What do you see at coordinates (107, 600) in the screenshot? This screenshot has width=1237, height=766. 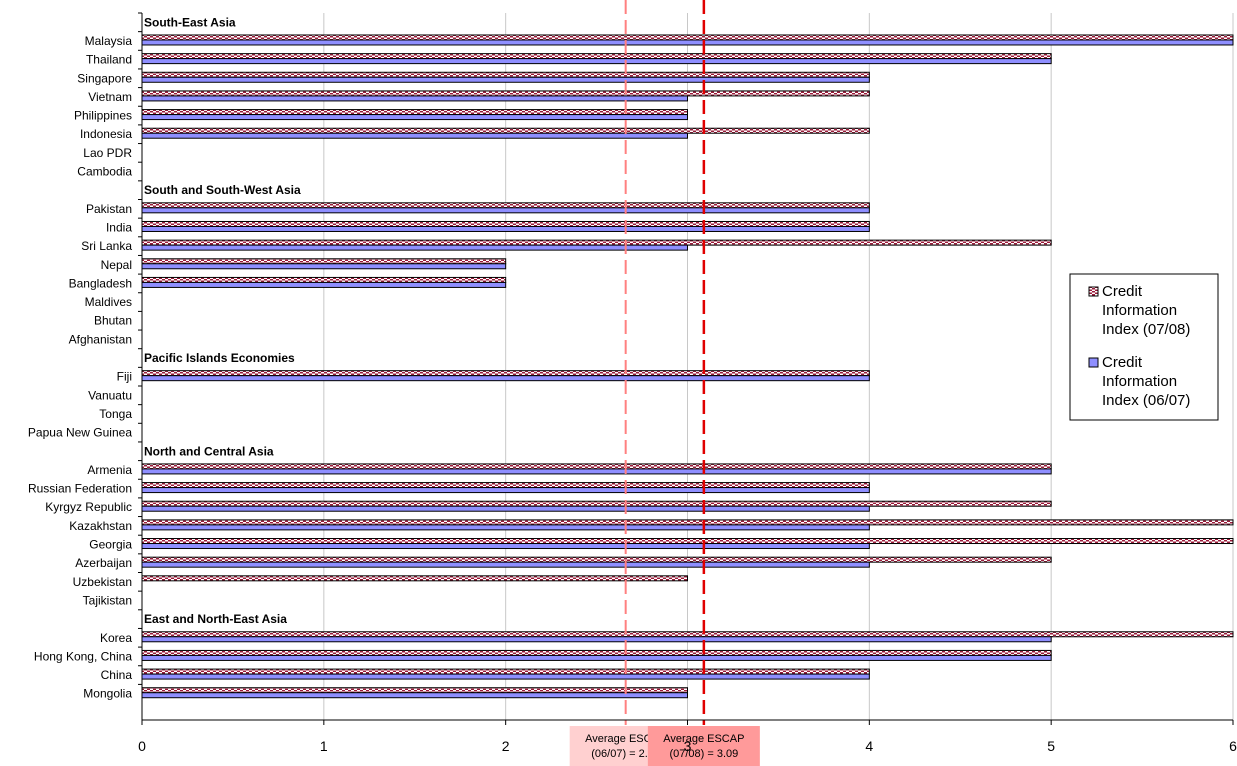 I see `category-label: Tajikistan` at bounding box center [107, 600].